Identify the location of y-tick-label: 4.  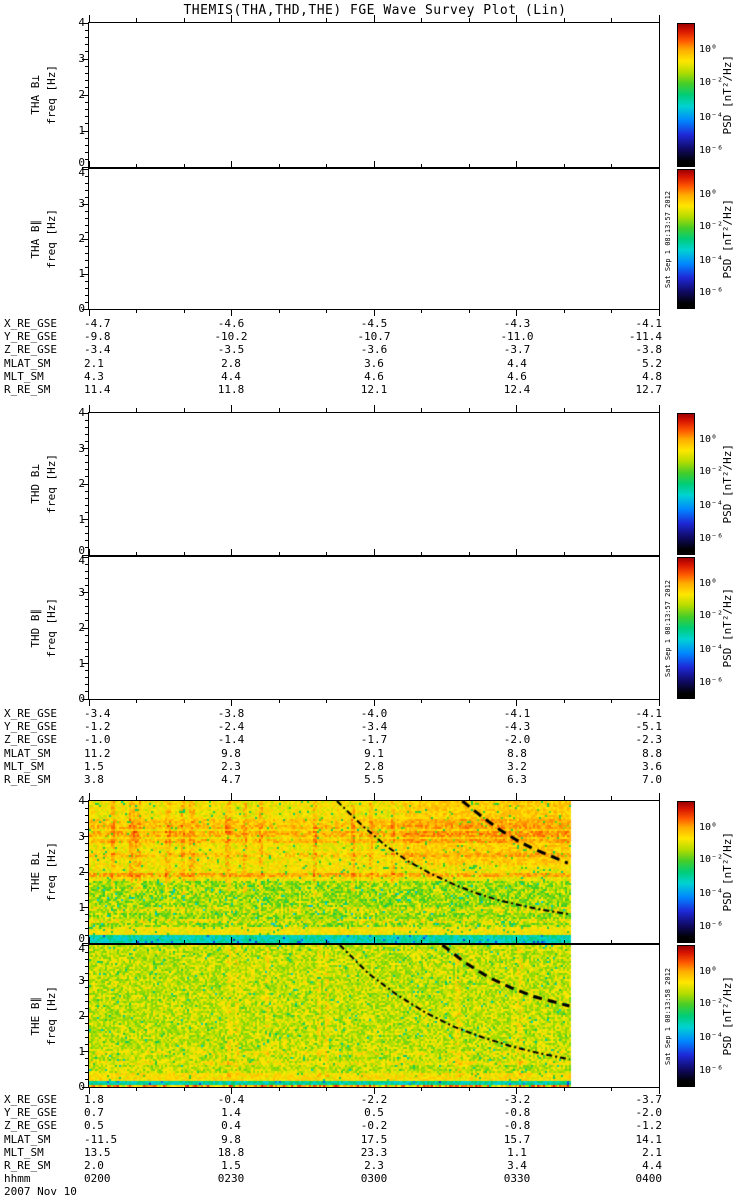
(81, 800).